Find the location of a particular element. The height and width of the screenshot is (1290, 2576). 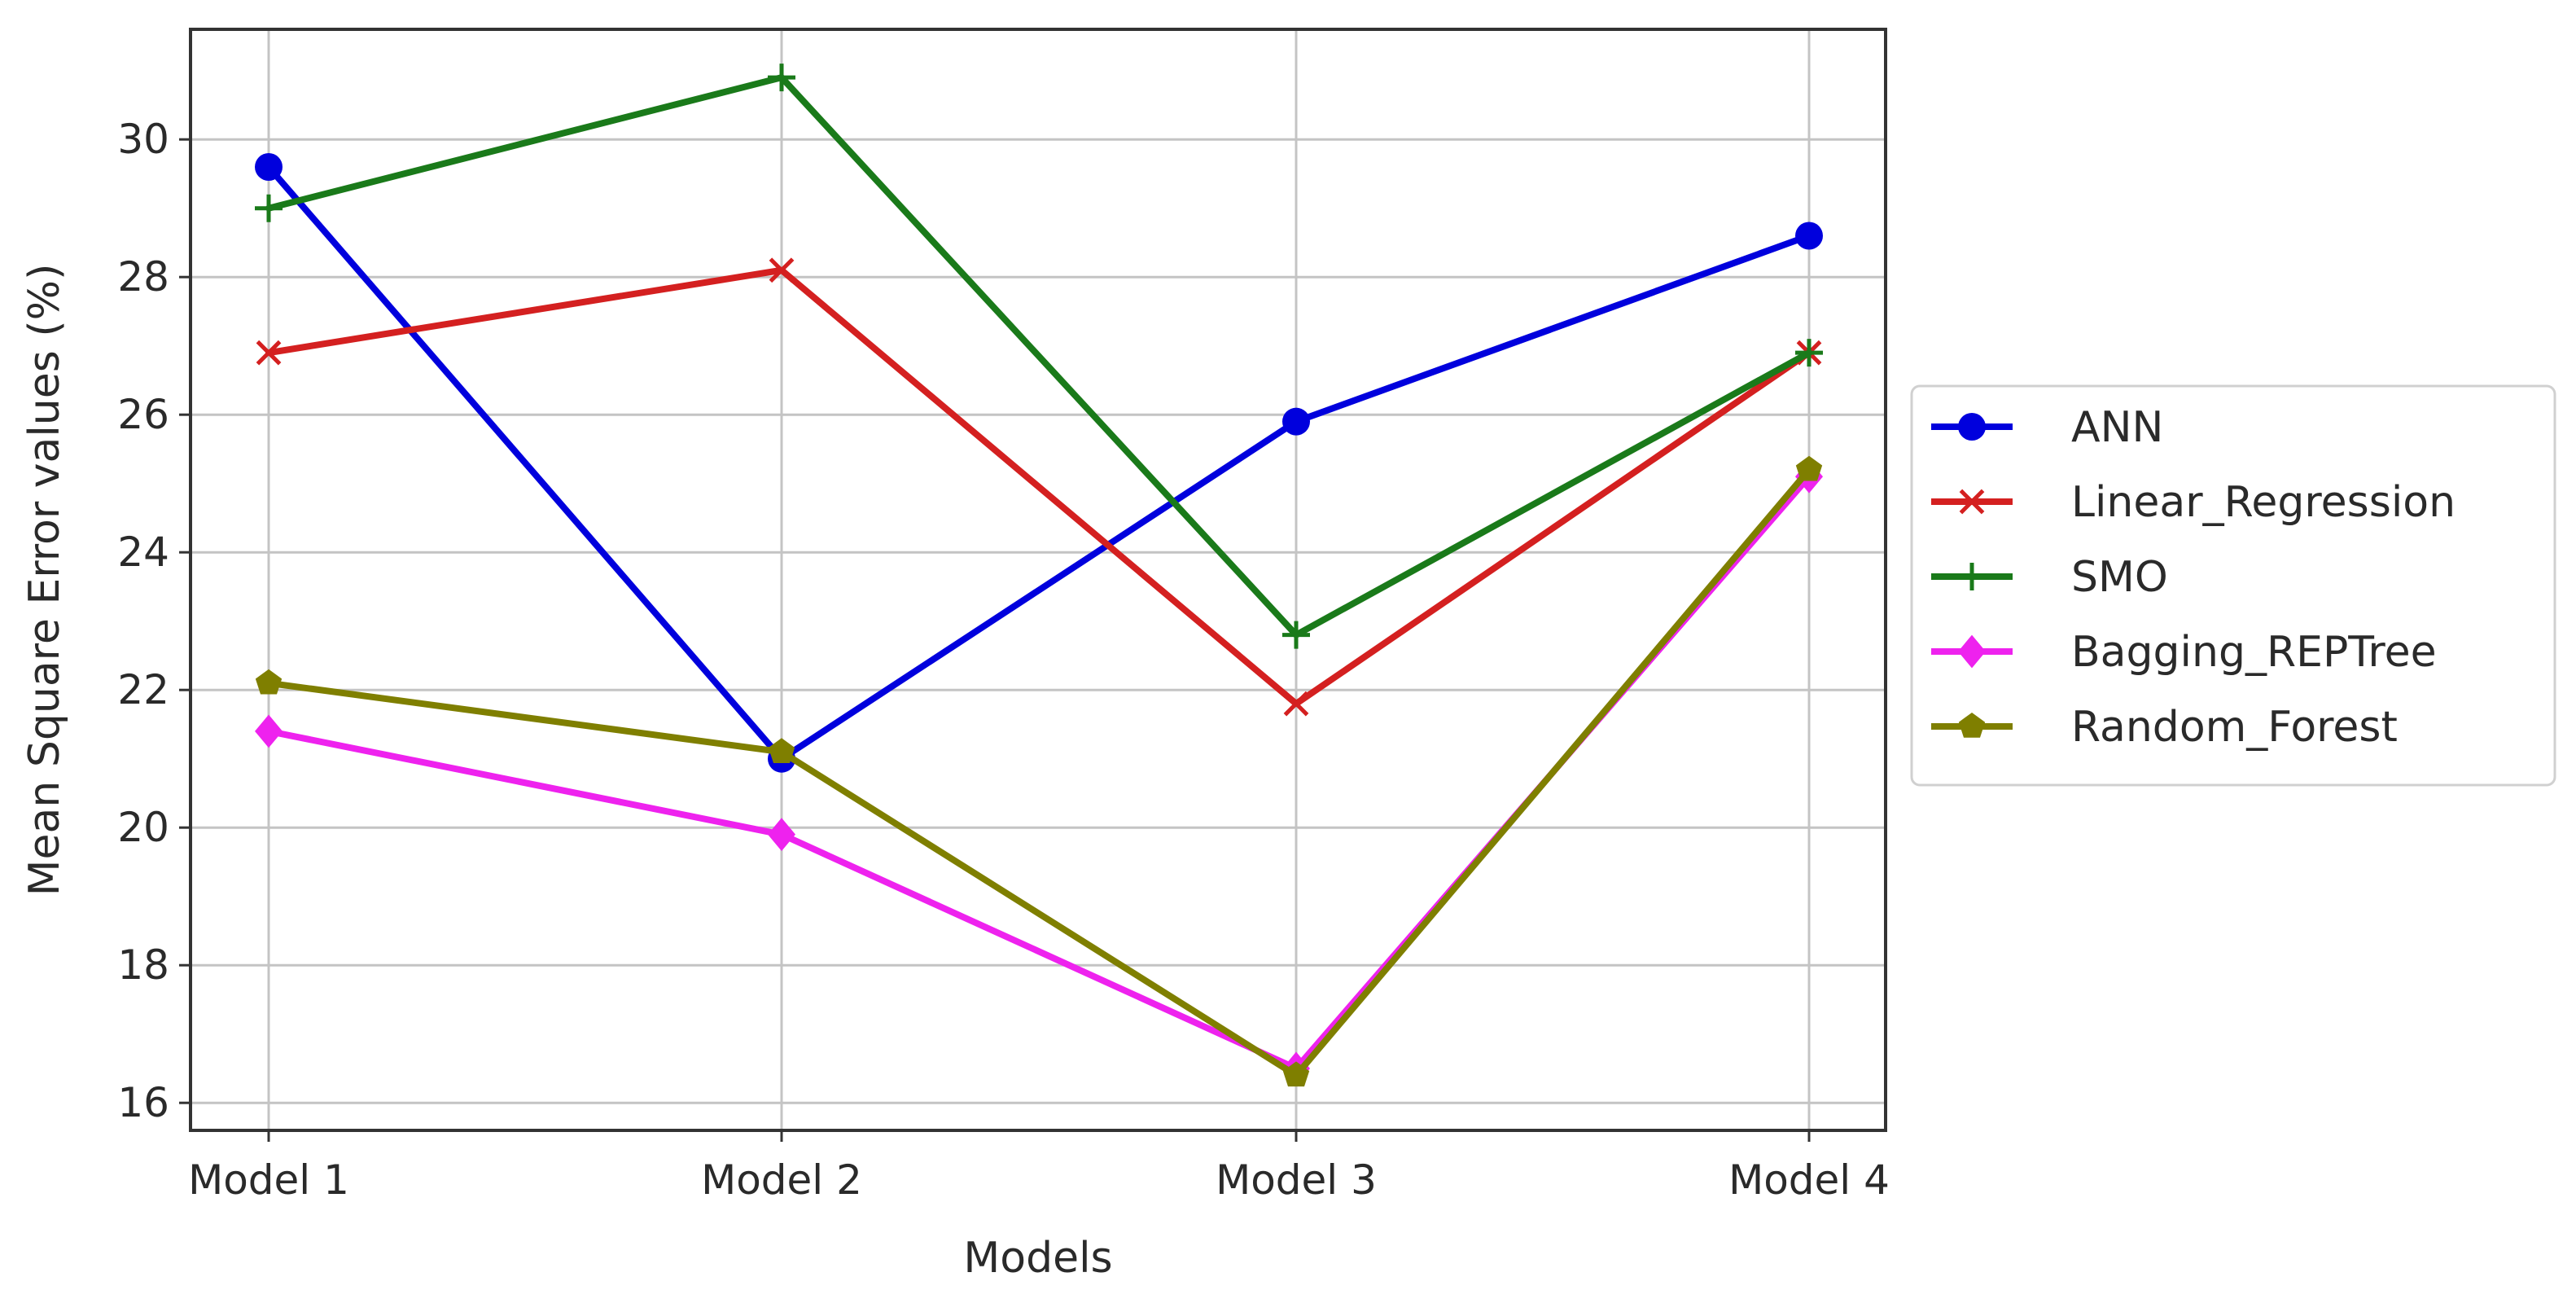

y-tick-label: 18 is located at coordinates (143, 965).